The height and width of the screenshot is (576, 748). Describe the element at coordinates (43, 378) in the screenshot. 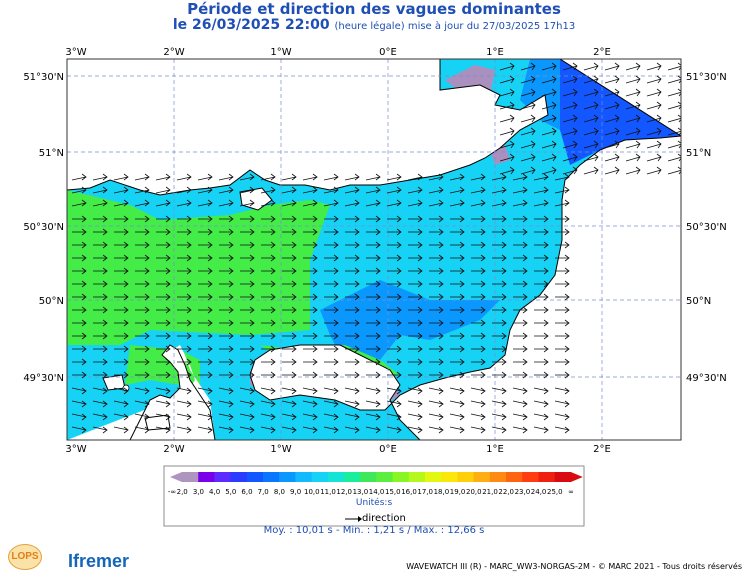

I see `lat-label-left-49-30: 49°30'N` at that location.